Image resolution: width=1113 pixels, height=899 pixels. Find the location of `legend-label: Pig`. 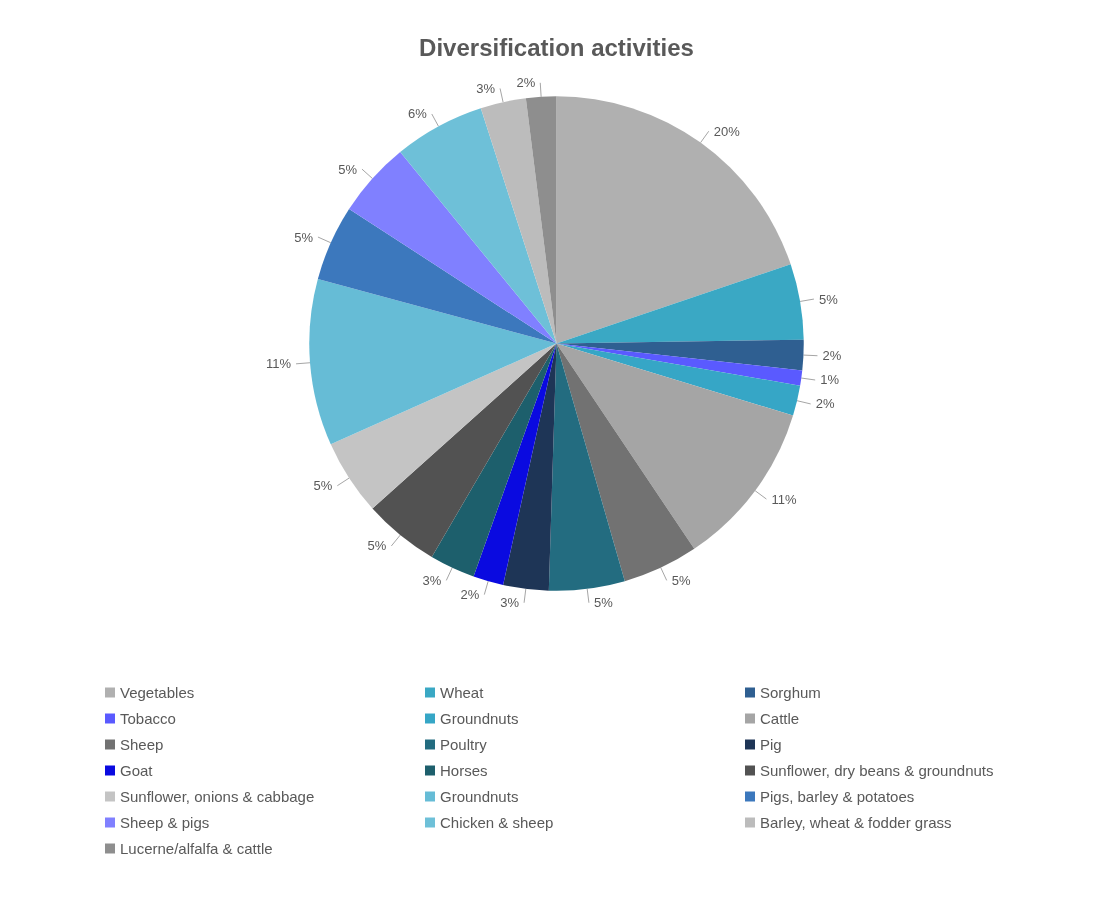

legend-label: Pig is located at coordinates (771, 744).